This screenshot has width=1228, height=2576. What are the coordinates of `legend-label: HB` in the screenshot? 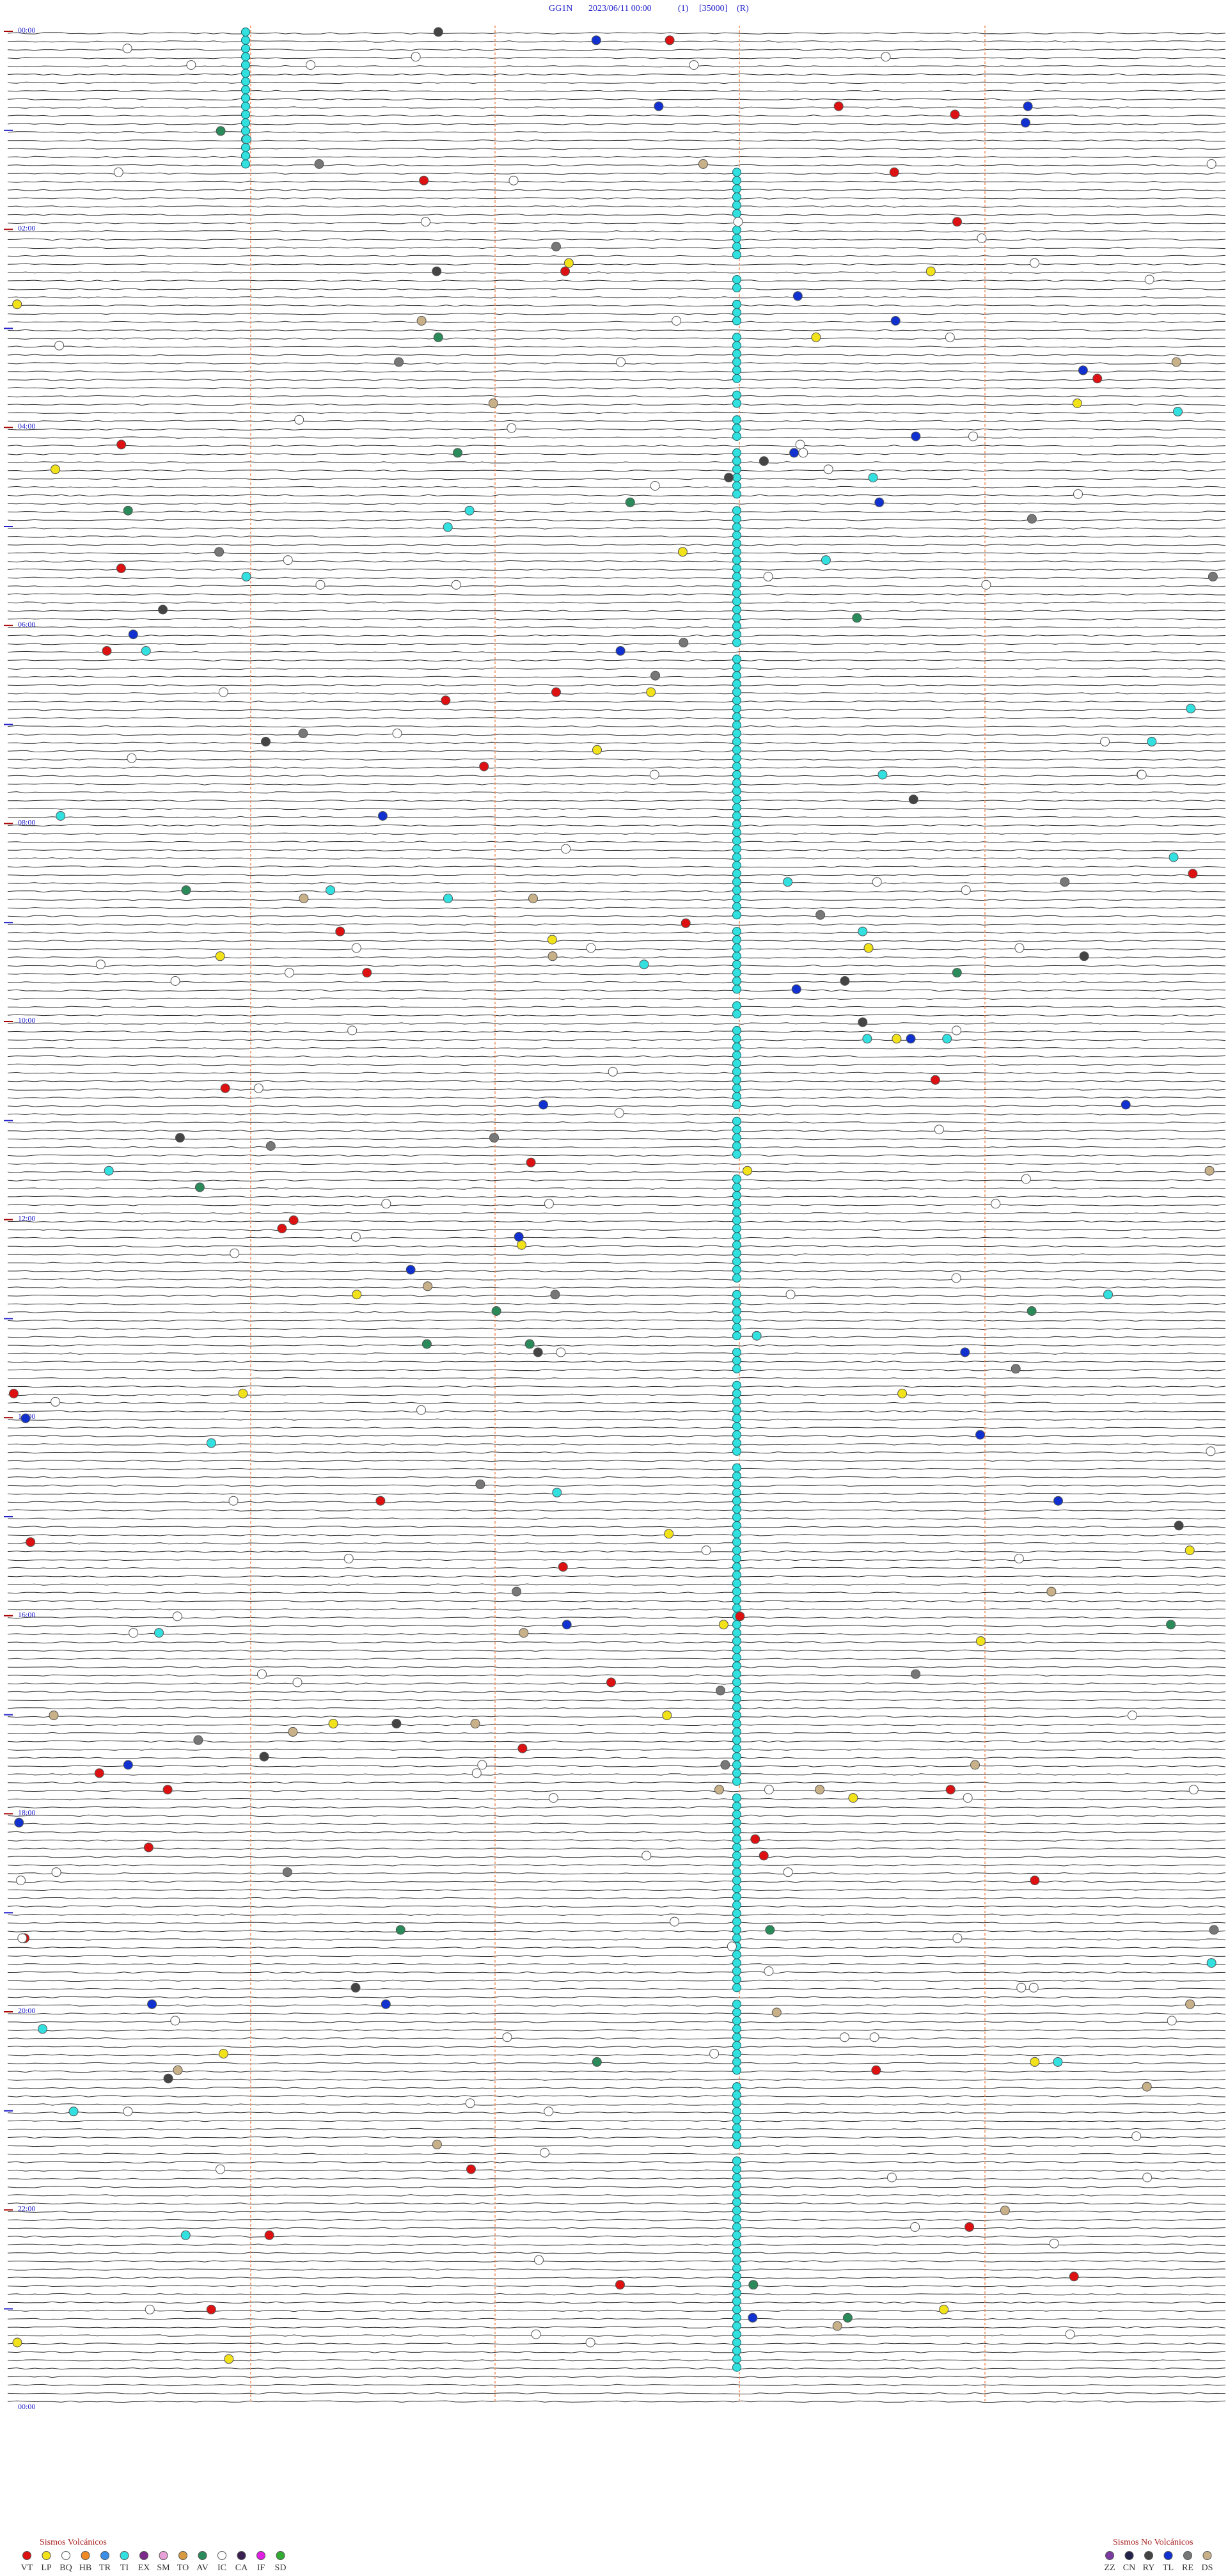 It's located at (85, 2568).